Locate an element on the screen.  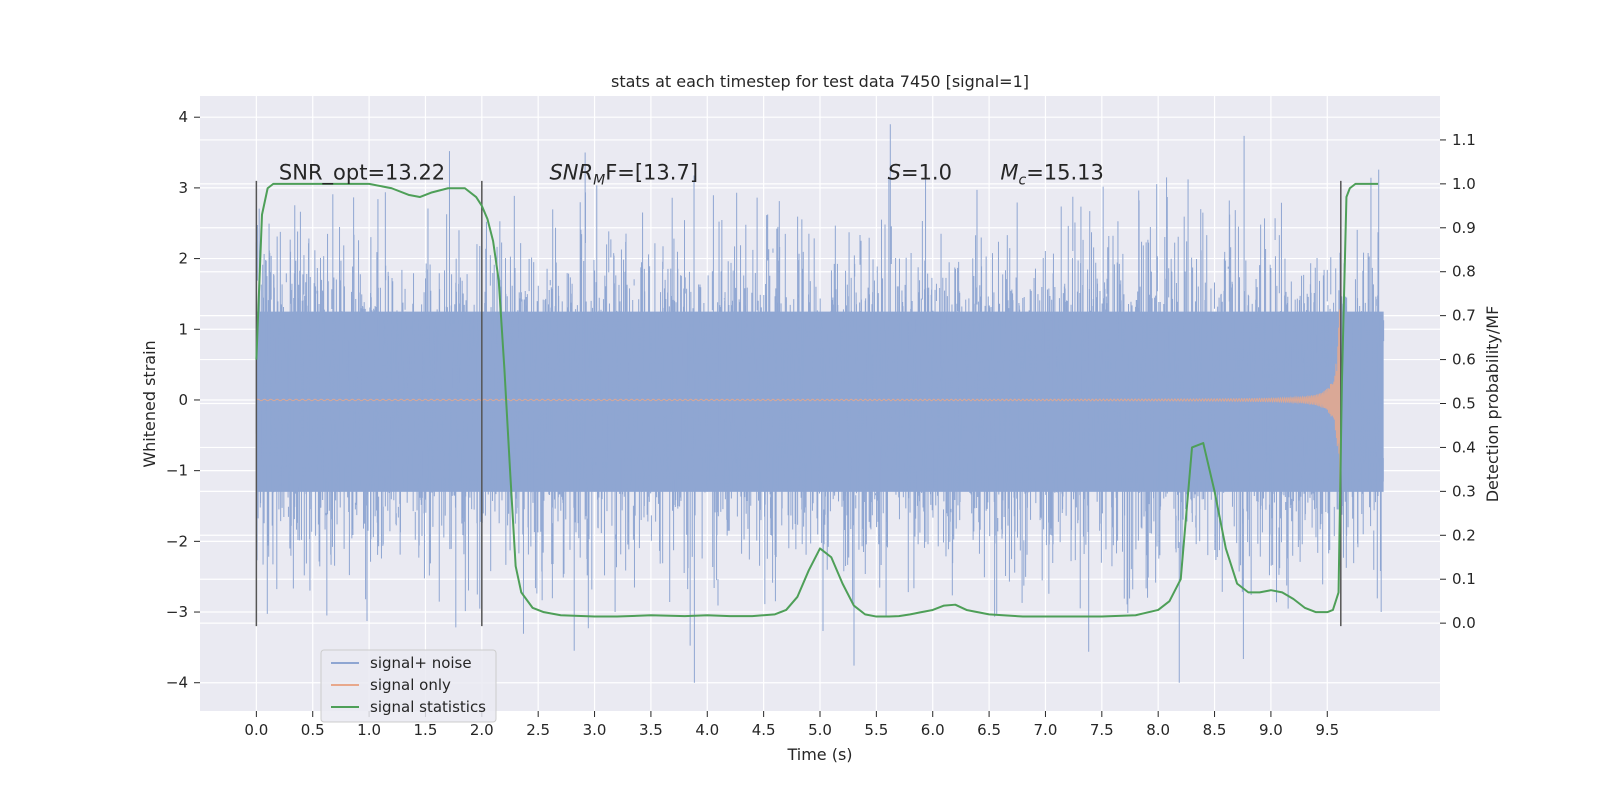
right-tick-label: 1.0 is located at coordinates (1464, 184).